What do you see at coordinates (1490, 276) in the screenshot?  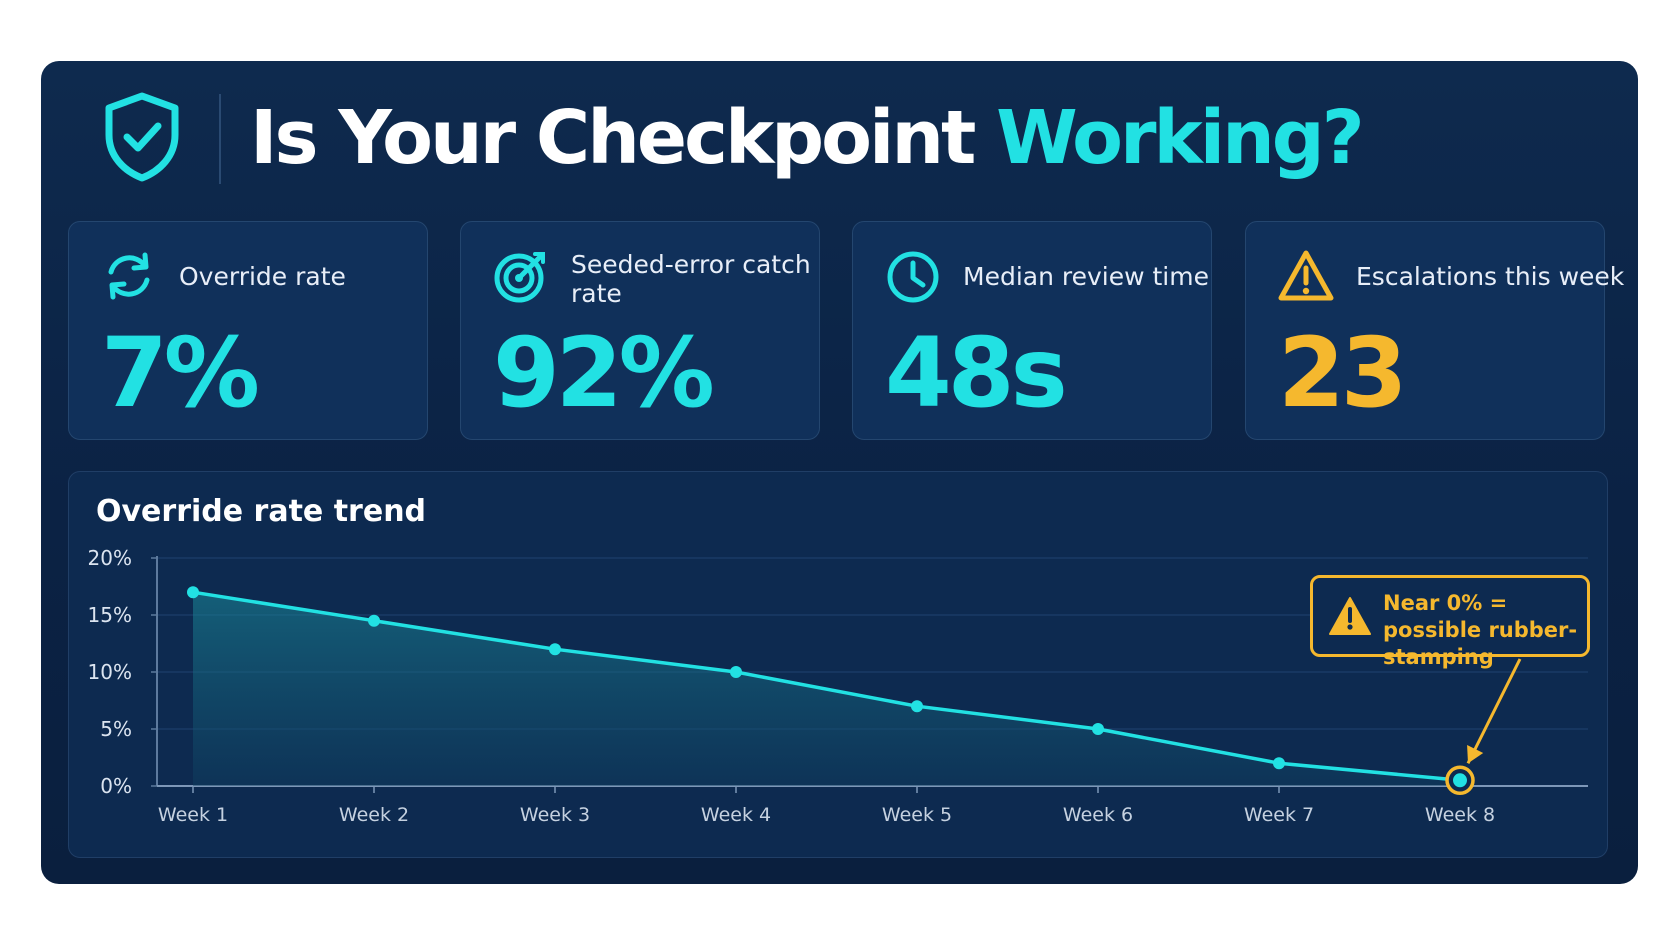 I see `kpi-label: Escalations this week` at bounding box center [1490, 276].